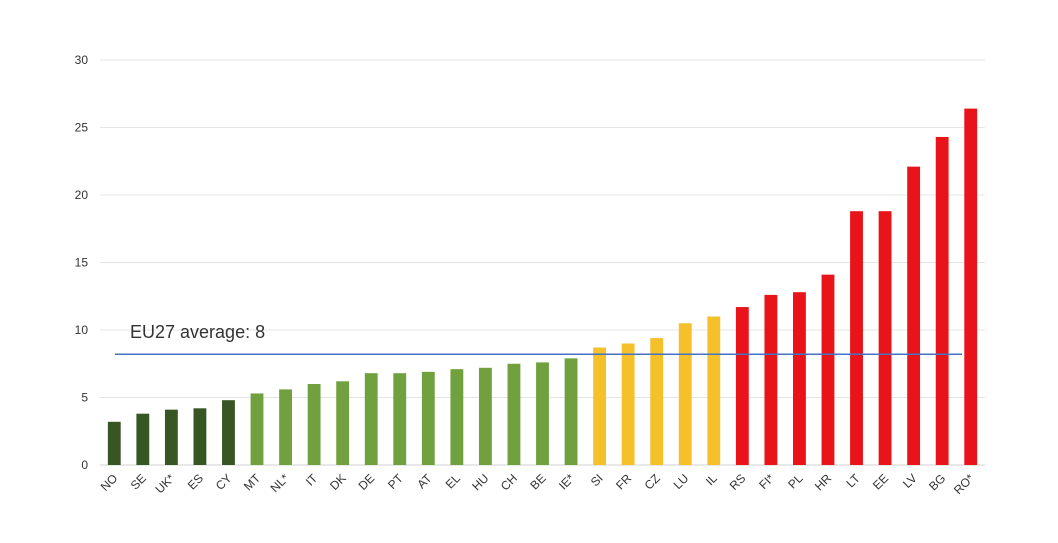  What do you see at coordinates (109, 482) in the screenshot?
I see `x-tick-label: NO` at bounding box center [109, 482].